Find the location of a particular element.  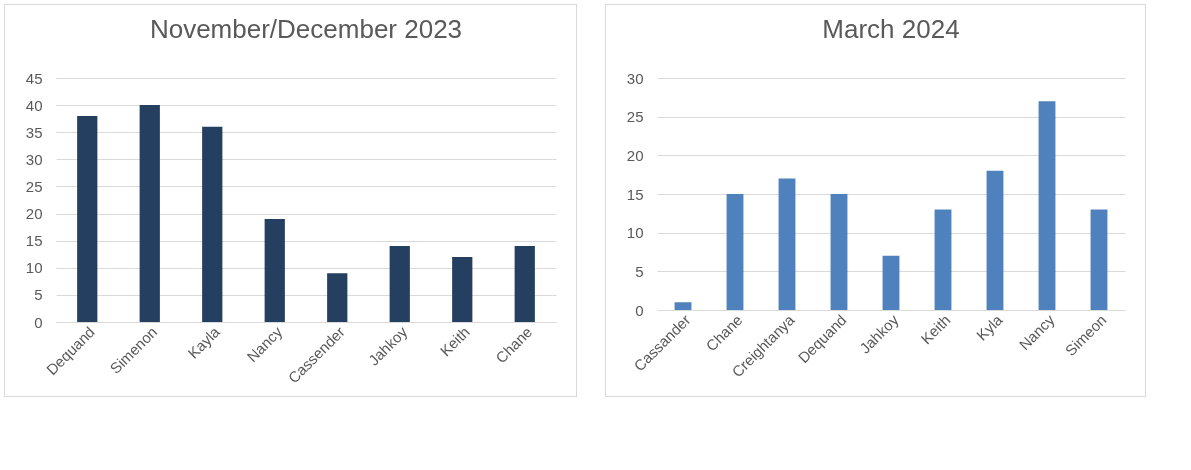

y-tick-label: 45 is located at coordinates (34, 78).